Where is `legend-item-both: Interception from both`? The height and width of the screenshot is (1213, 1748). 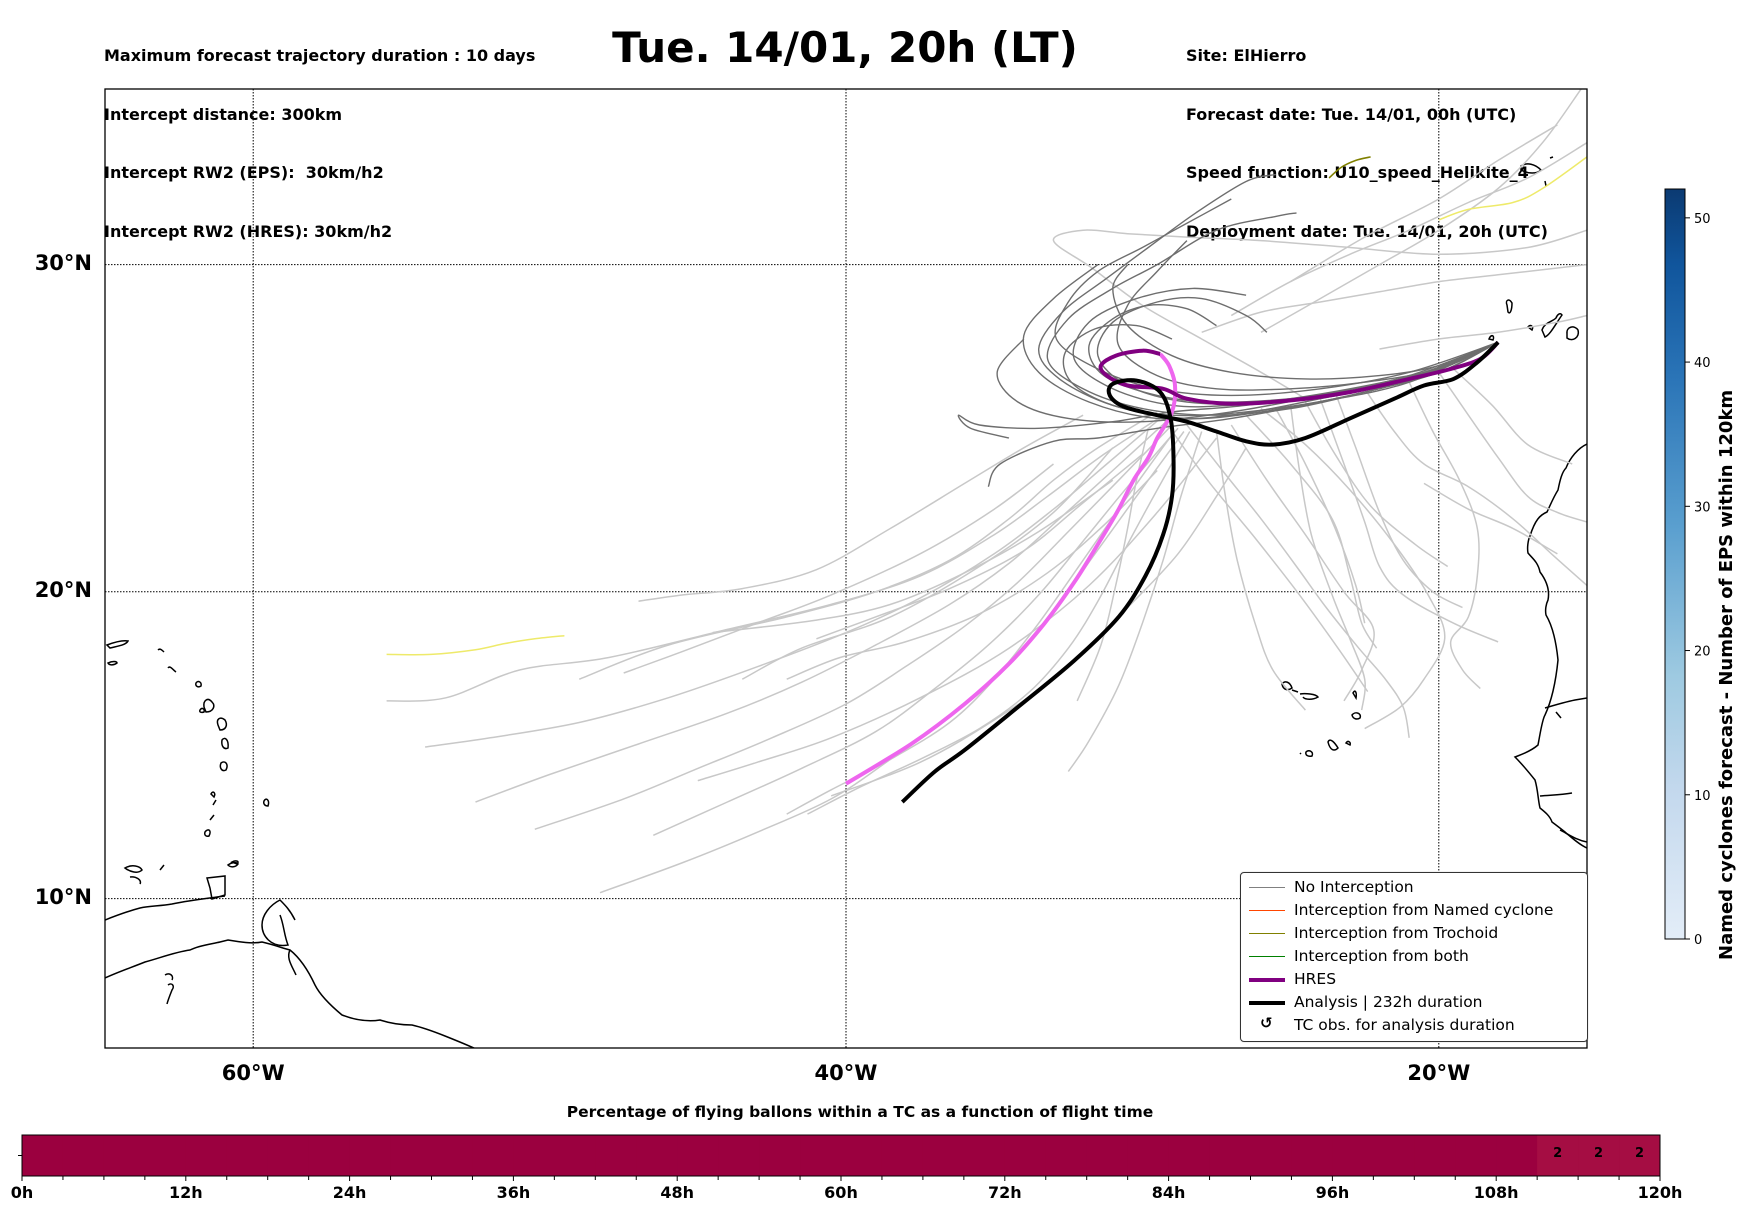
legend-item-both: Interception from both is located at coordinates (1414, 957).